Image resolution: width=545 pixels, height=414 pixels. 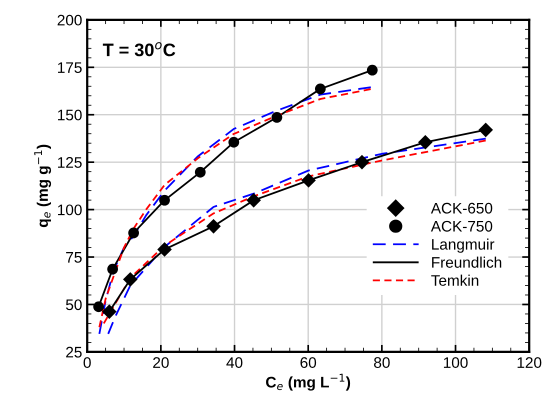 I want to click on legend-label: Freundlich, so click(x=467, y=262).